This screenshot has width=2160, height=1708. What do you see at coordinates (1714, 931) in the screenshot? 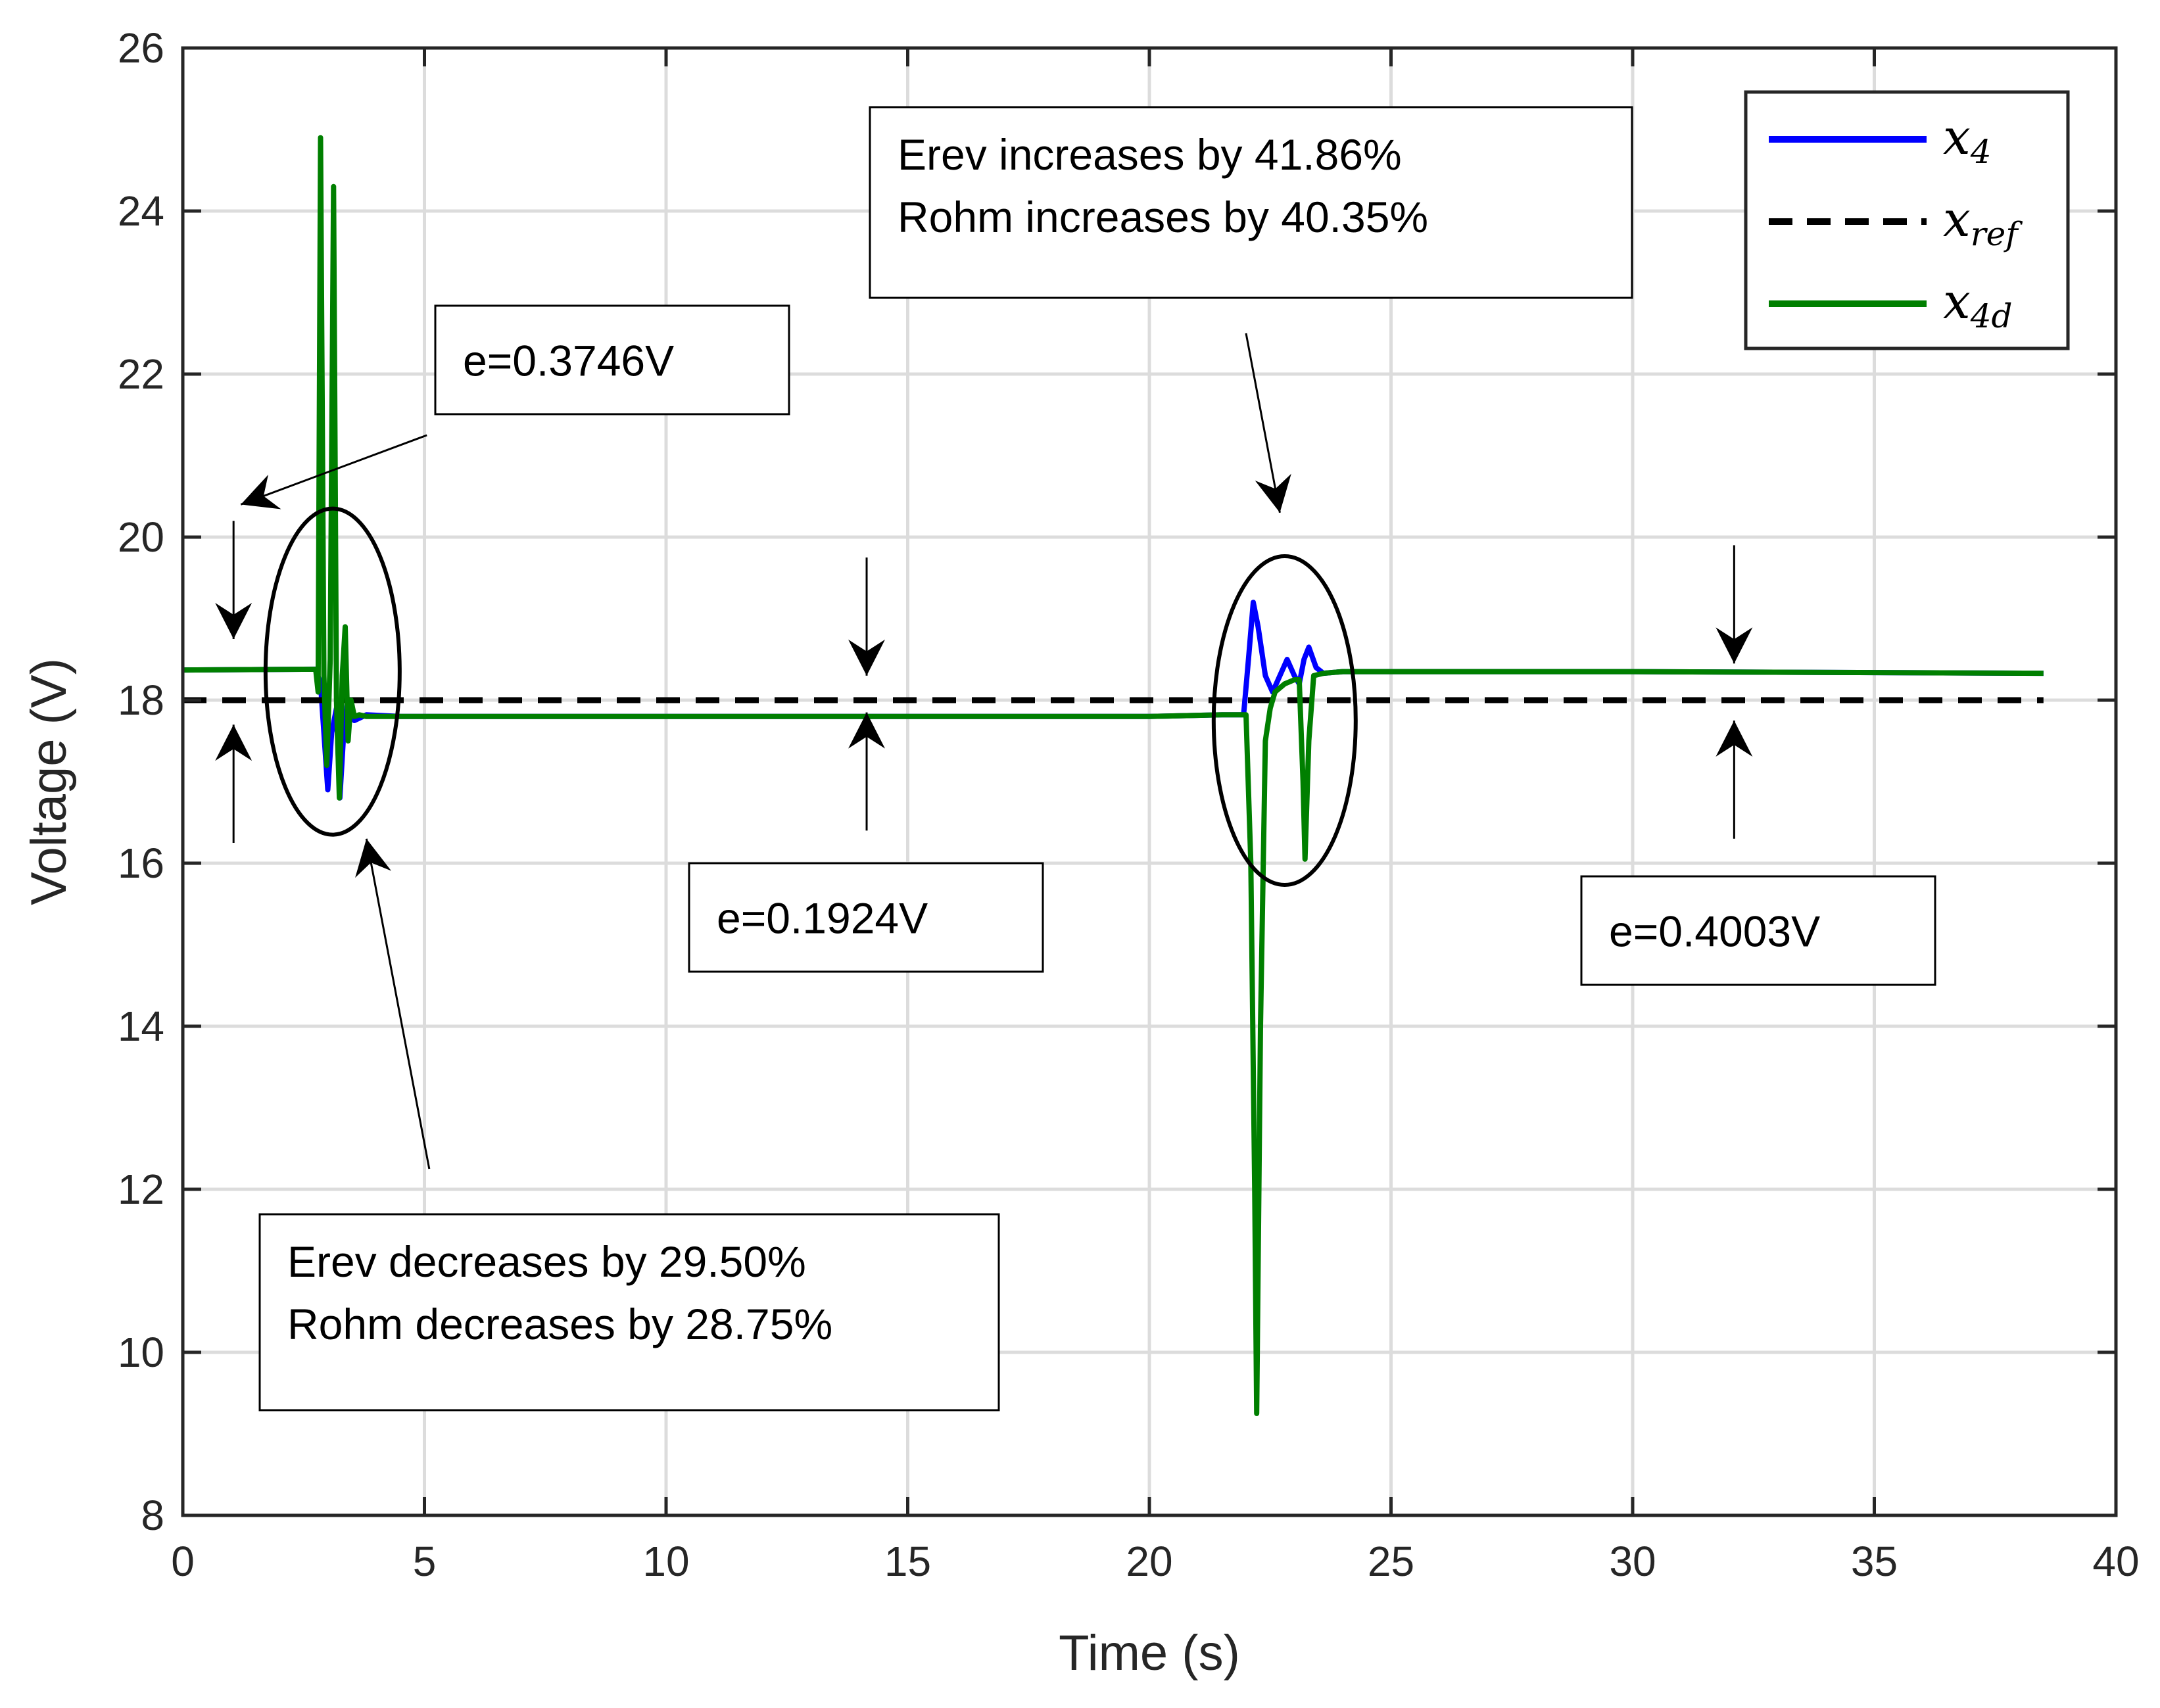
I see `annotation-text: e=0.4003V` at bounding box center [1714, 931].